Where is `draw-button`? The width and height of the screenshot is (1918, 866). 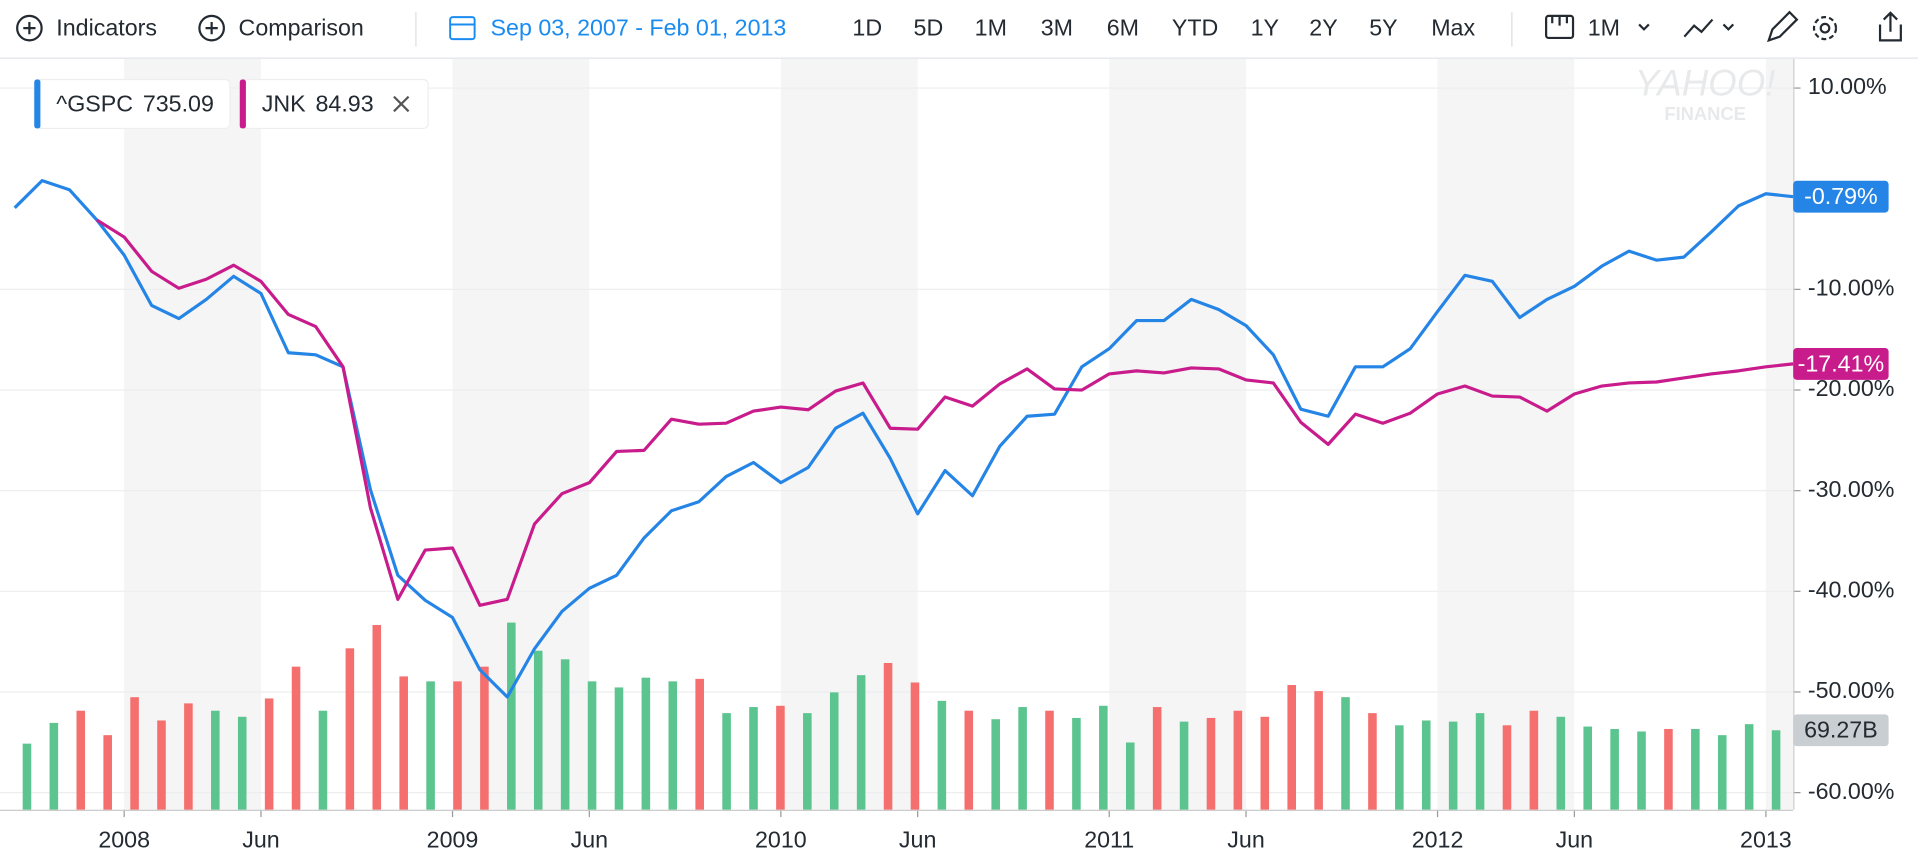 draw-button is located at coordinates (1782, 26).